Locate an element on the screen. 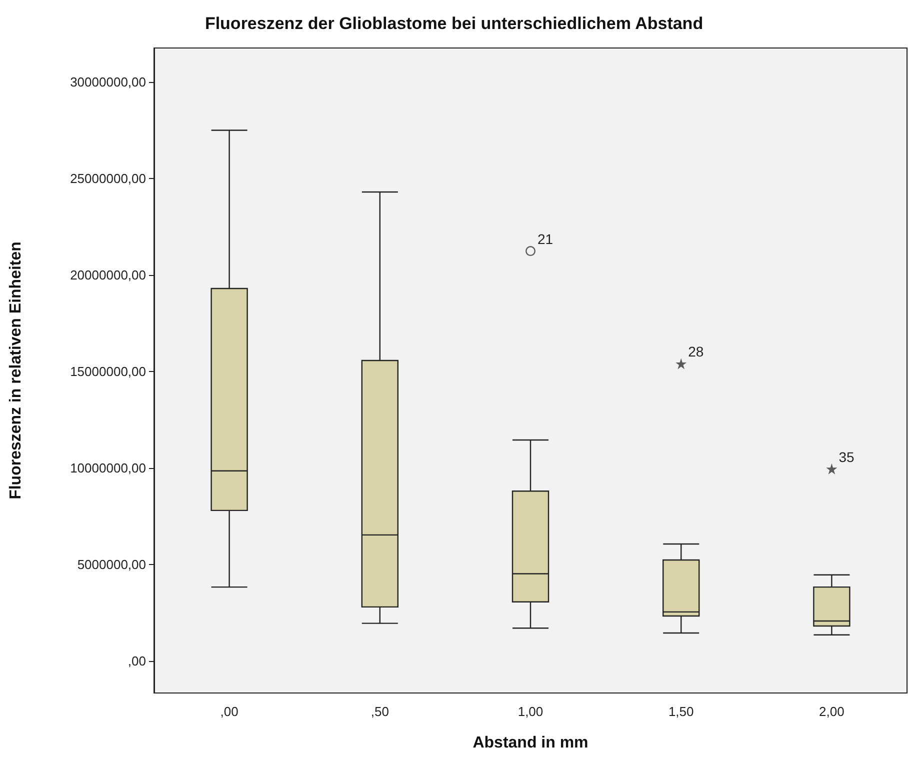 The height and width of the screenshot is (758, 908). chart-title: Fluoreszenz der Glioblastome bei unterschiedlichem Abstand is located at coordinates (454, 23).